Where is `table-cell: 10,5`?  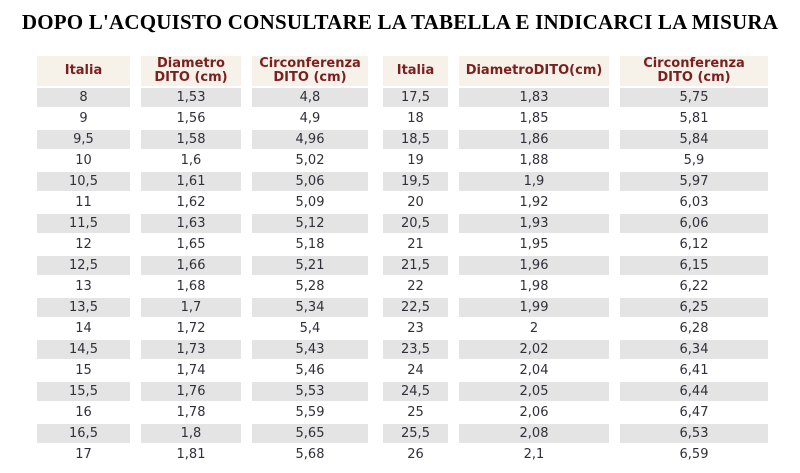
table-cell: 10,5 is located at coordinates (83, 181).